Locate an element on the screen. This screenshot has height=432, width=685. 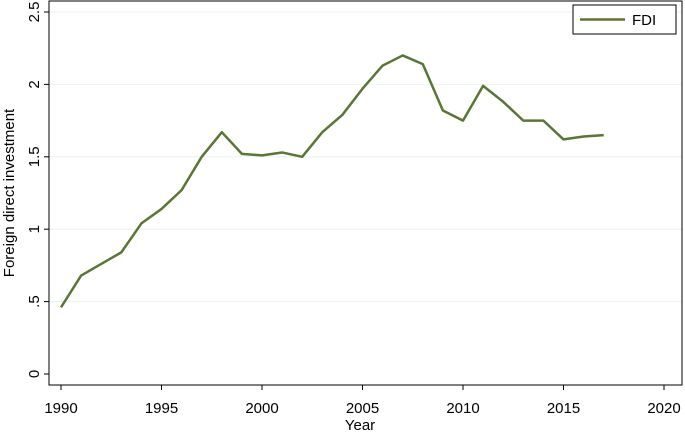
y-axis-title: Foreign direct investment is located at coordinates (9, 192).